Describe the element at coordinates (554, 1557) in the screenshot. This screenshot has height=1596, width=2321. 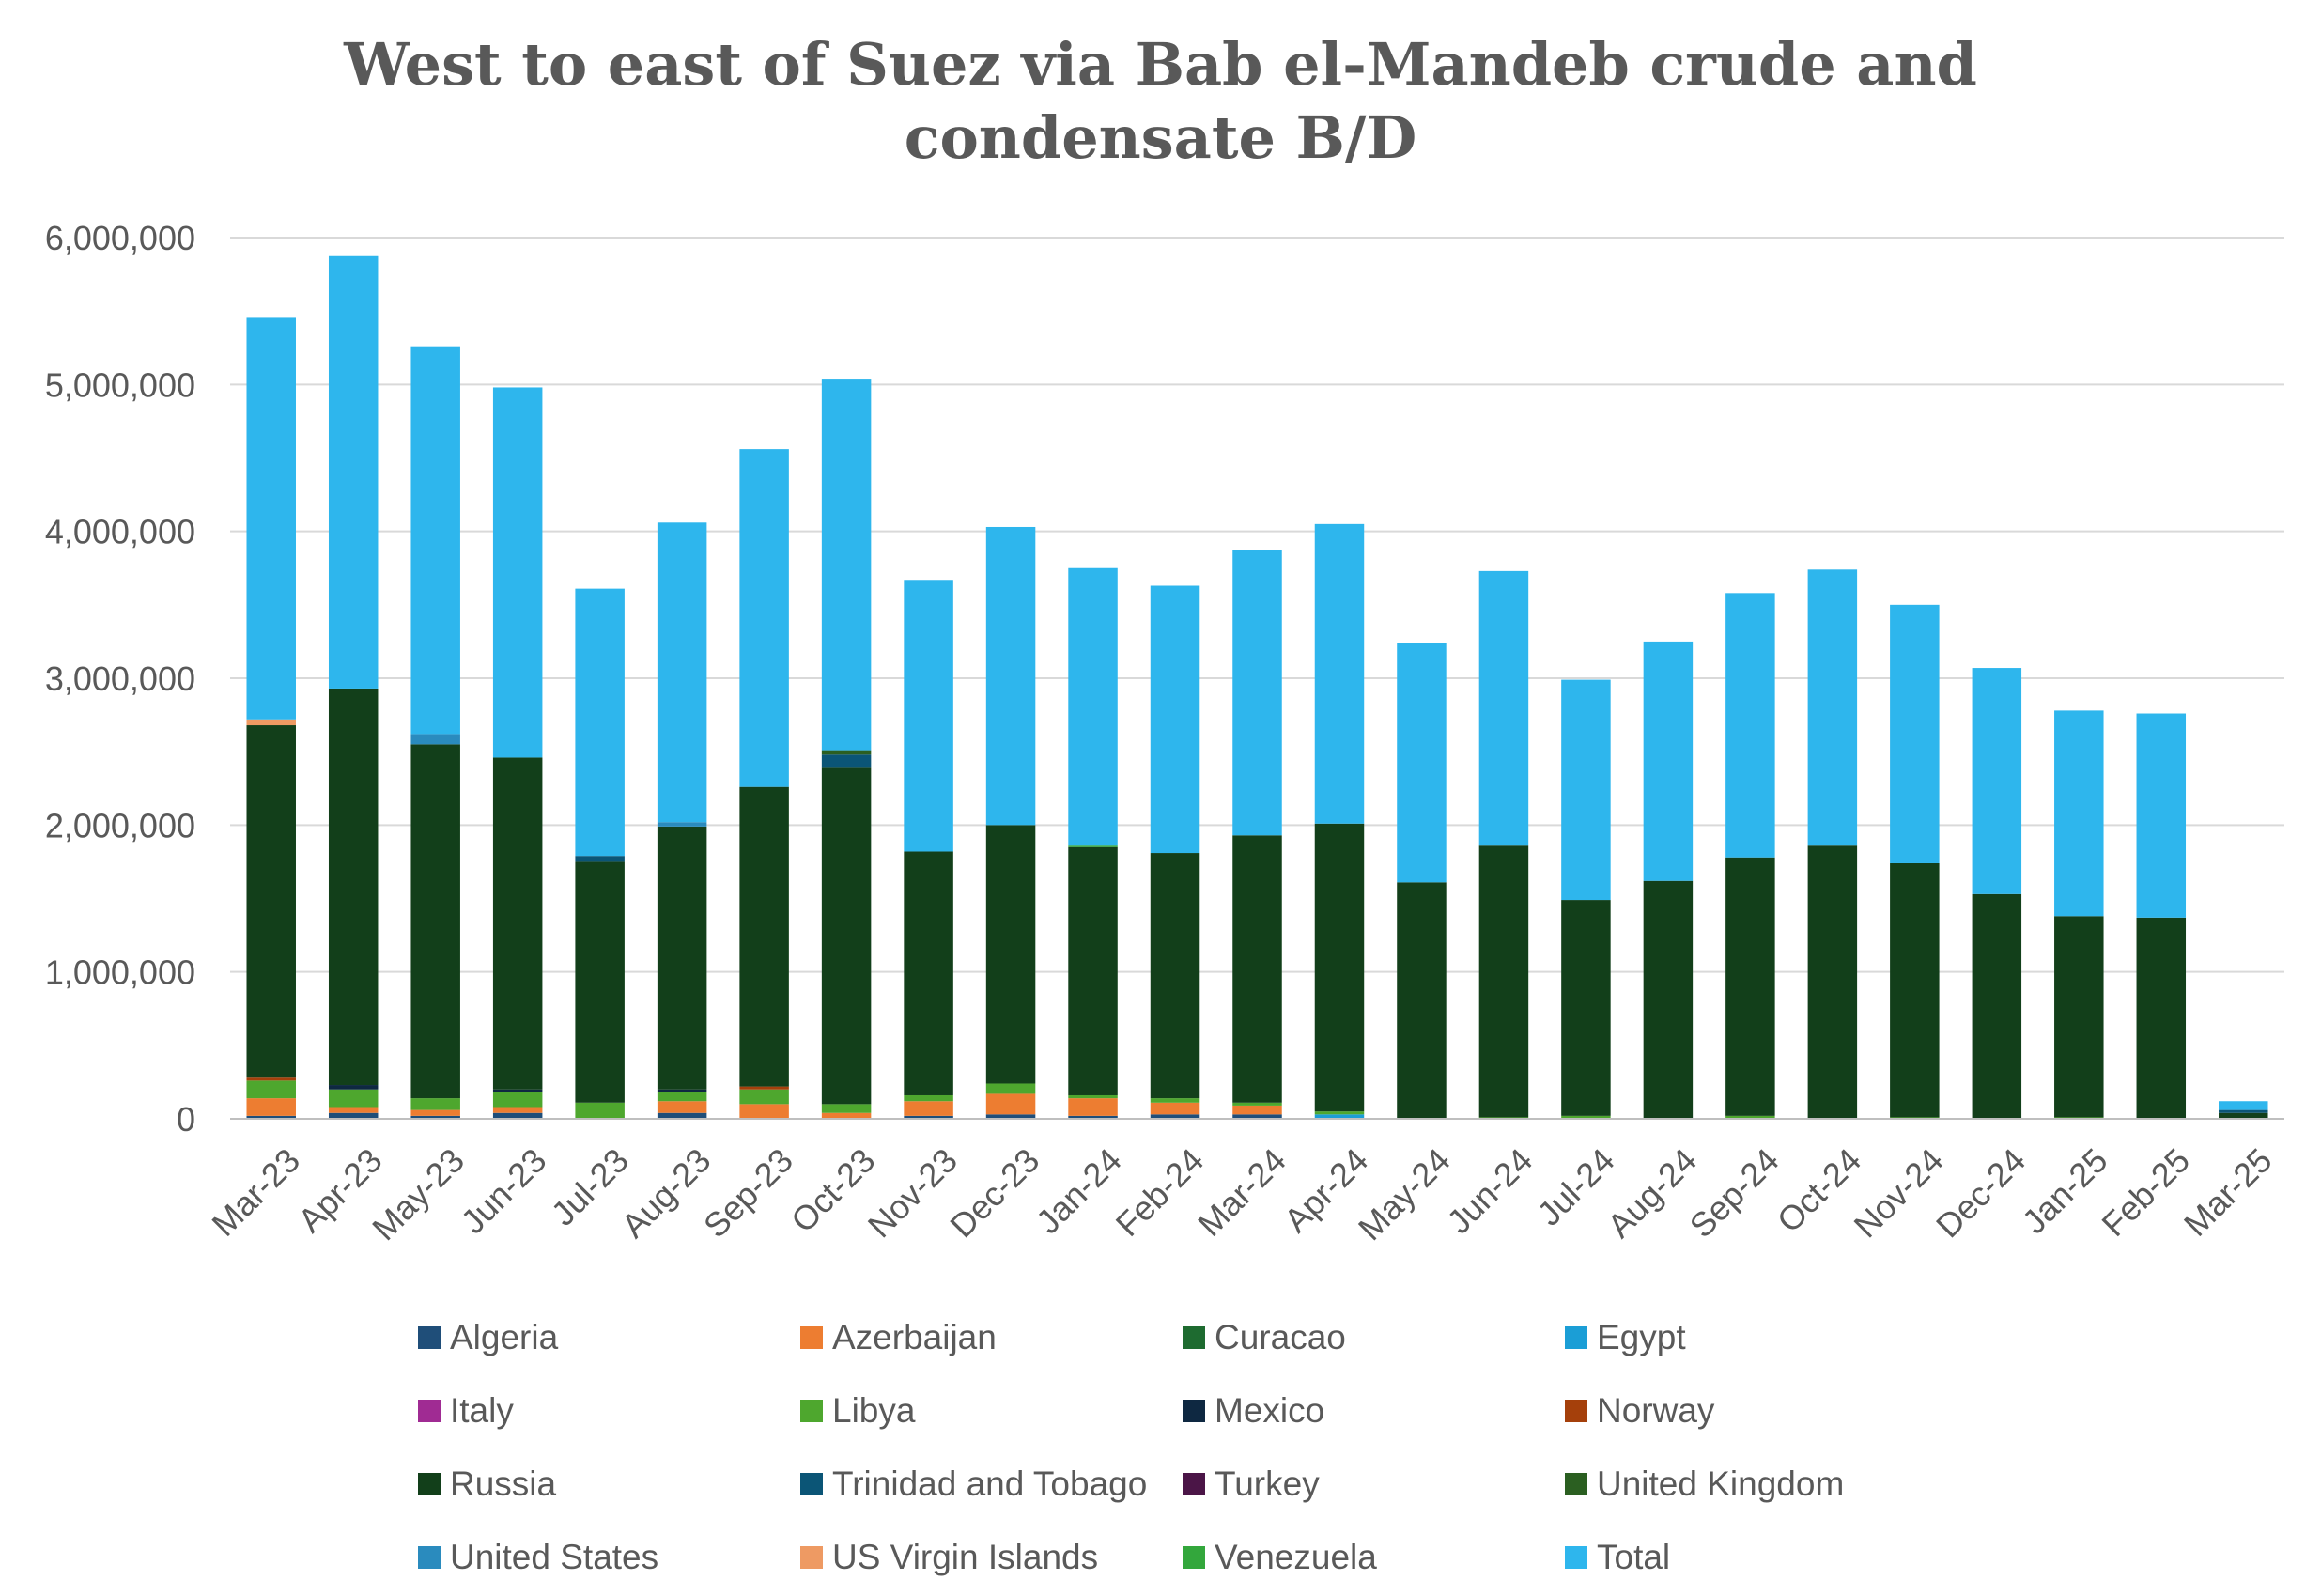
I see `legend-label: United States` at that location.